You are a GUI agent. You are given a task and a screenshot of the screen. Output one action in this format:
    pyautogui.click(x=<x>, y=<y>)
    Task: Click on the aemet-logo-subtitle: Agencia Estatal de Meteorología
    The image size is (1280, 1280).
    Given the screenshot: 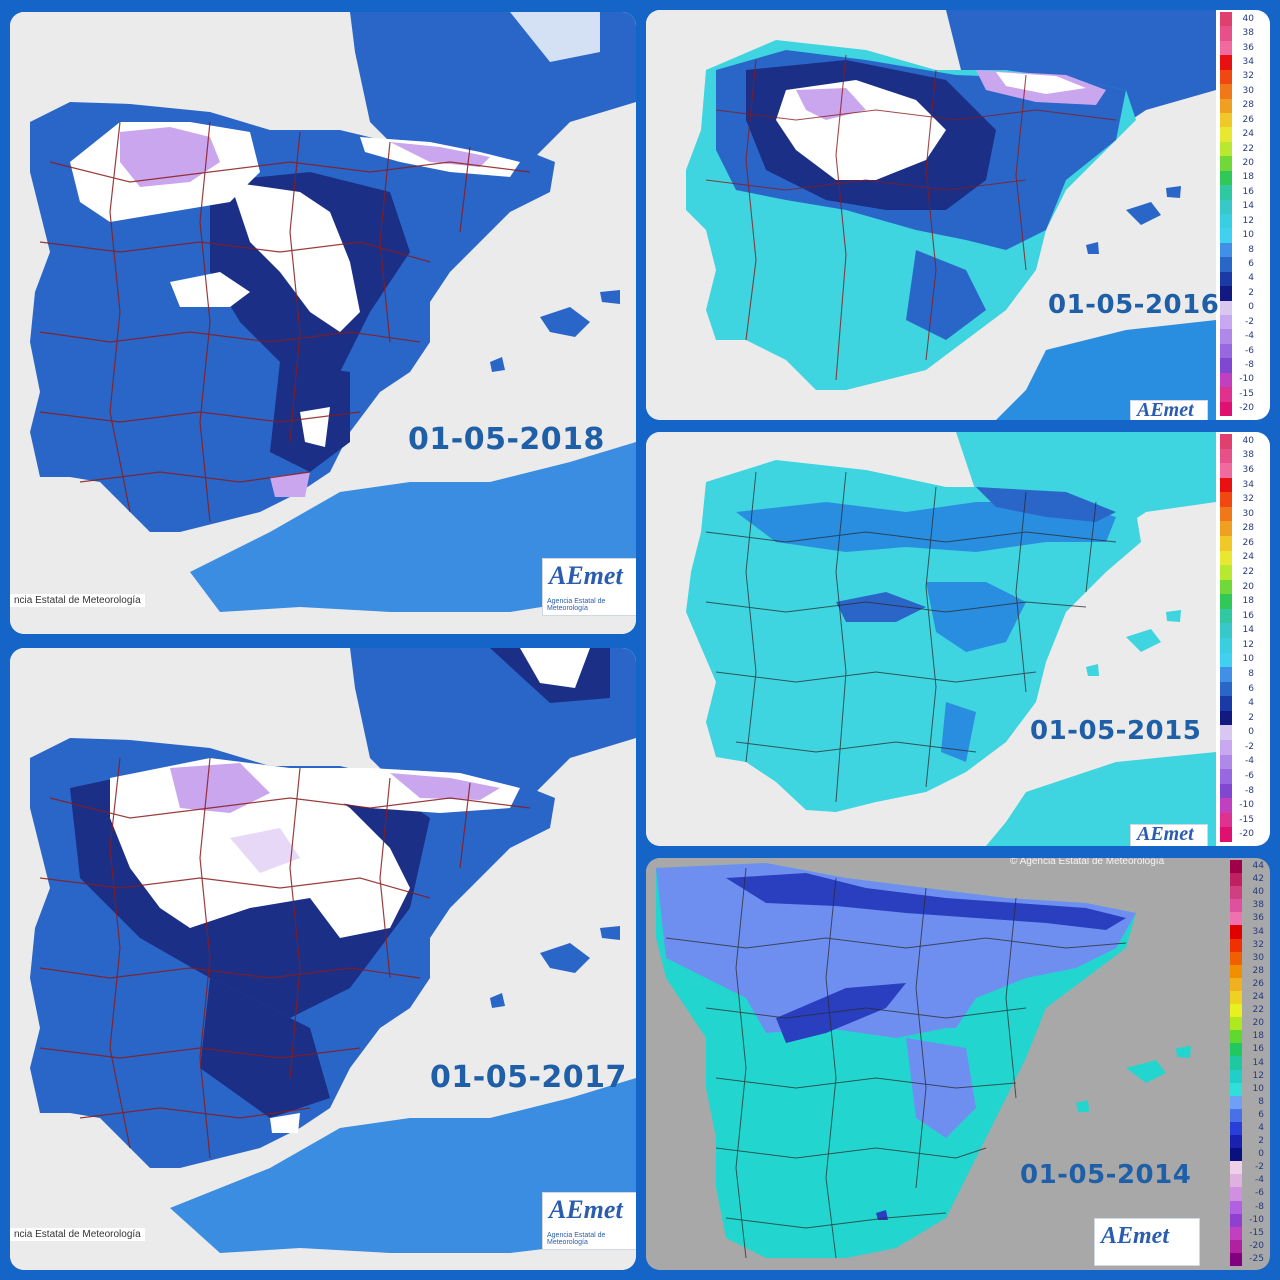 What is the action you would take?
    pyautogui.click(x=576, y=605)
    